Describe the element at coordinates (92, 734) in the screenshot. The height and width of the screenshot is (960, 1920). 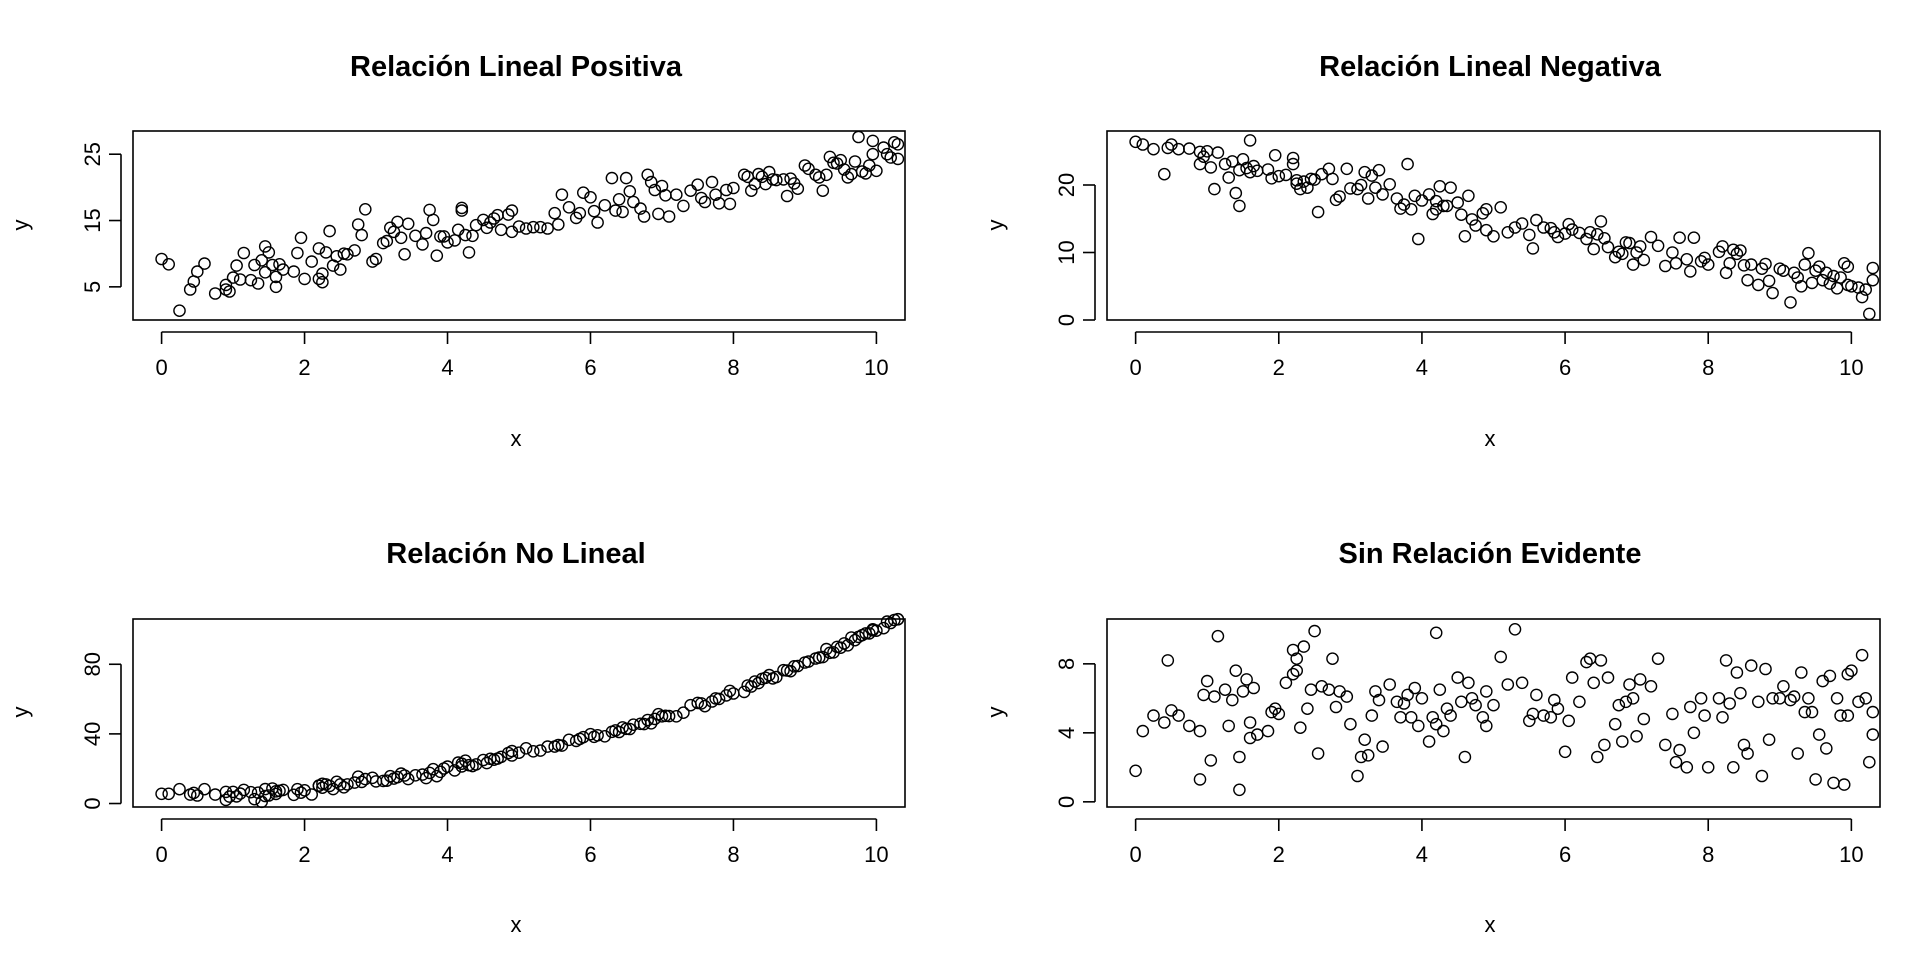
I see `y-tick-label: 40` at that location.